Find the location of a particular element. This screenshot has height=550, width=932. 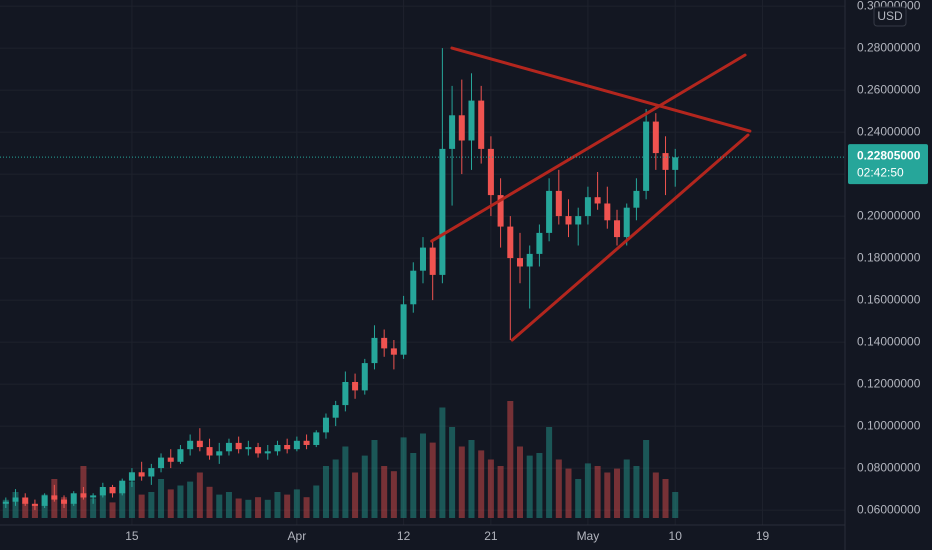

x-tick-label: 12 is located at coordinates (404, 536).